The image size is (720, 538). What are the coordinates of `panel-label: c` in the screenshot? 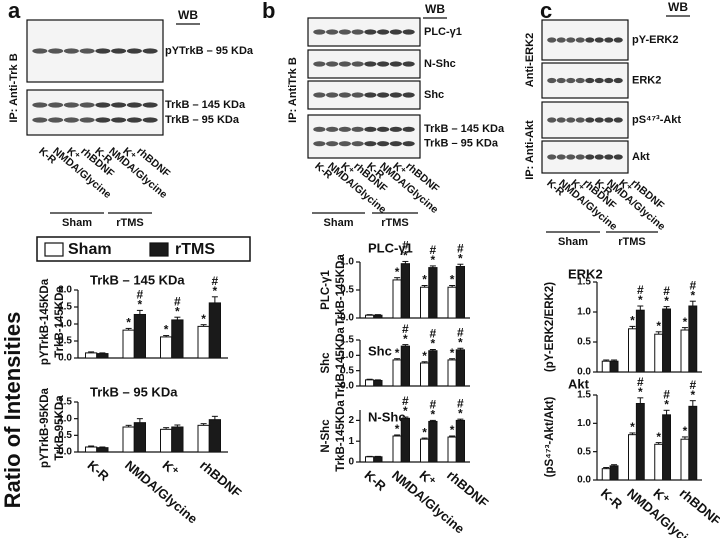 It's located at (546, 11).